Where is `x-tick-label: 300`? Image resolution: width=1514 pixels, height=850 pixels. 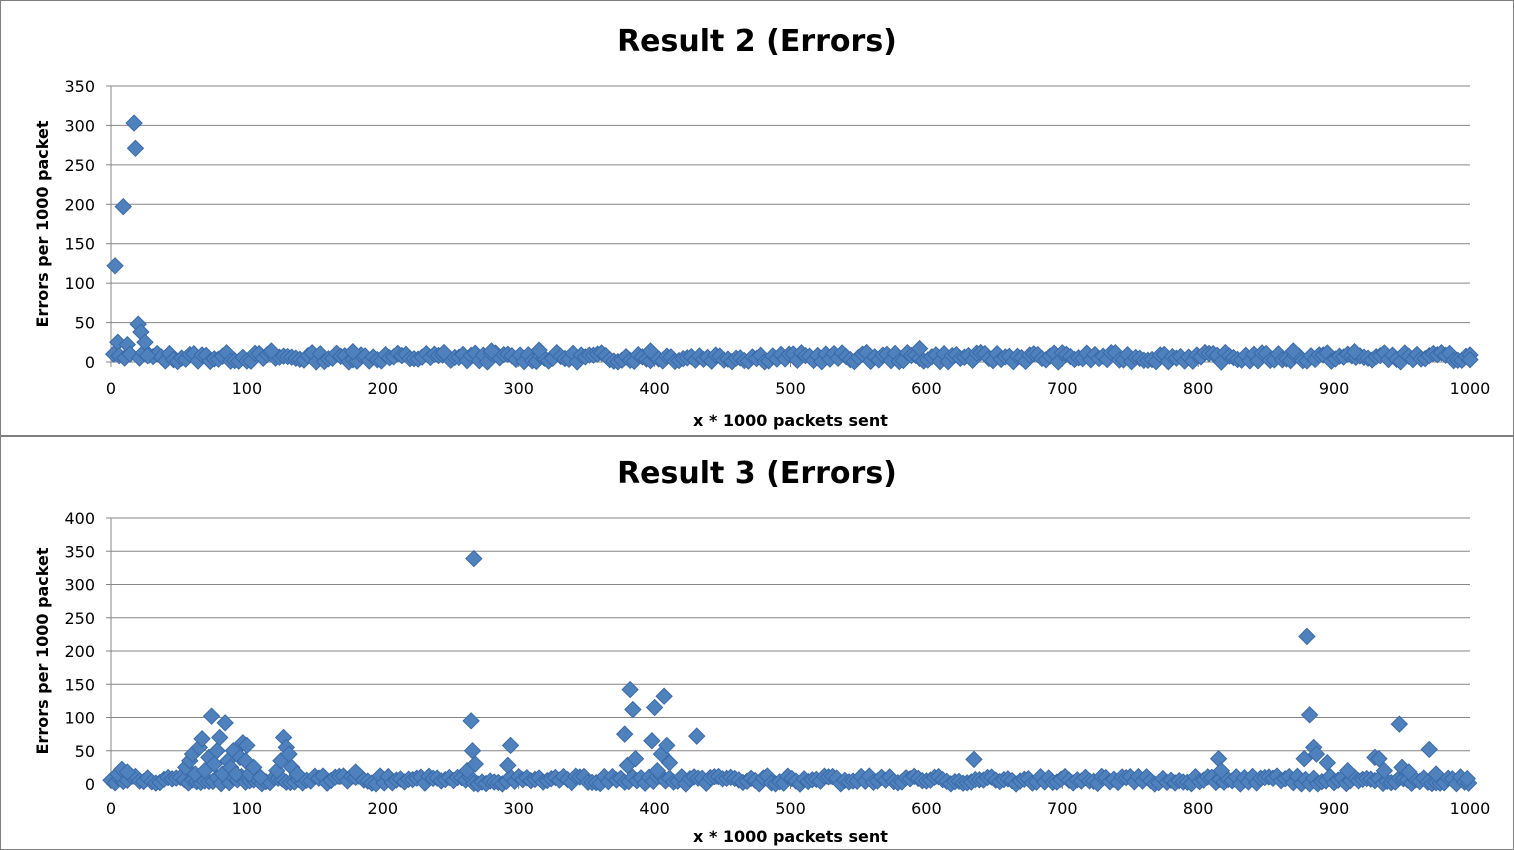
x-tick-label: 300 is located at coordinates (518, 388).